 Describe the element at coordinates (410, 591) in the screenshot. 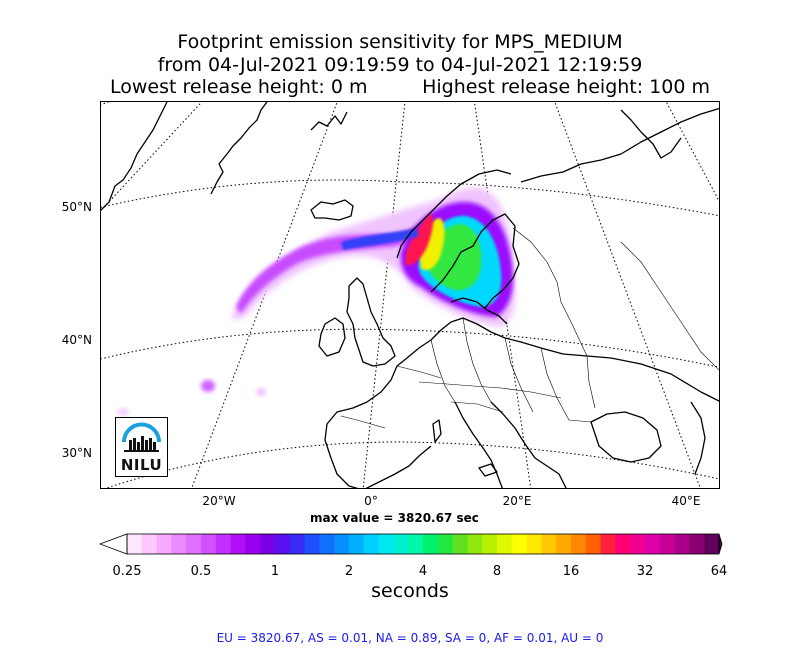

I see `colorbar-units-label: seconds` at that location.